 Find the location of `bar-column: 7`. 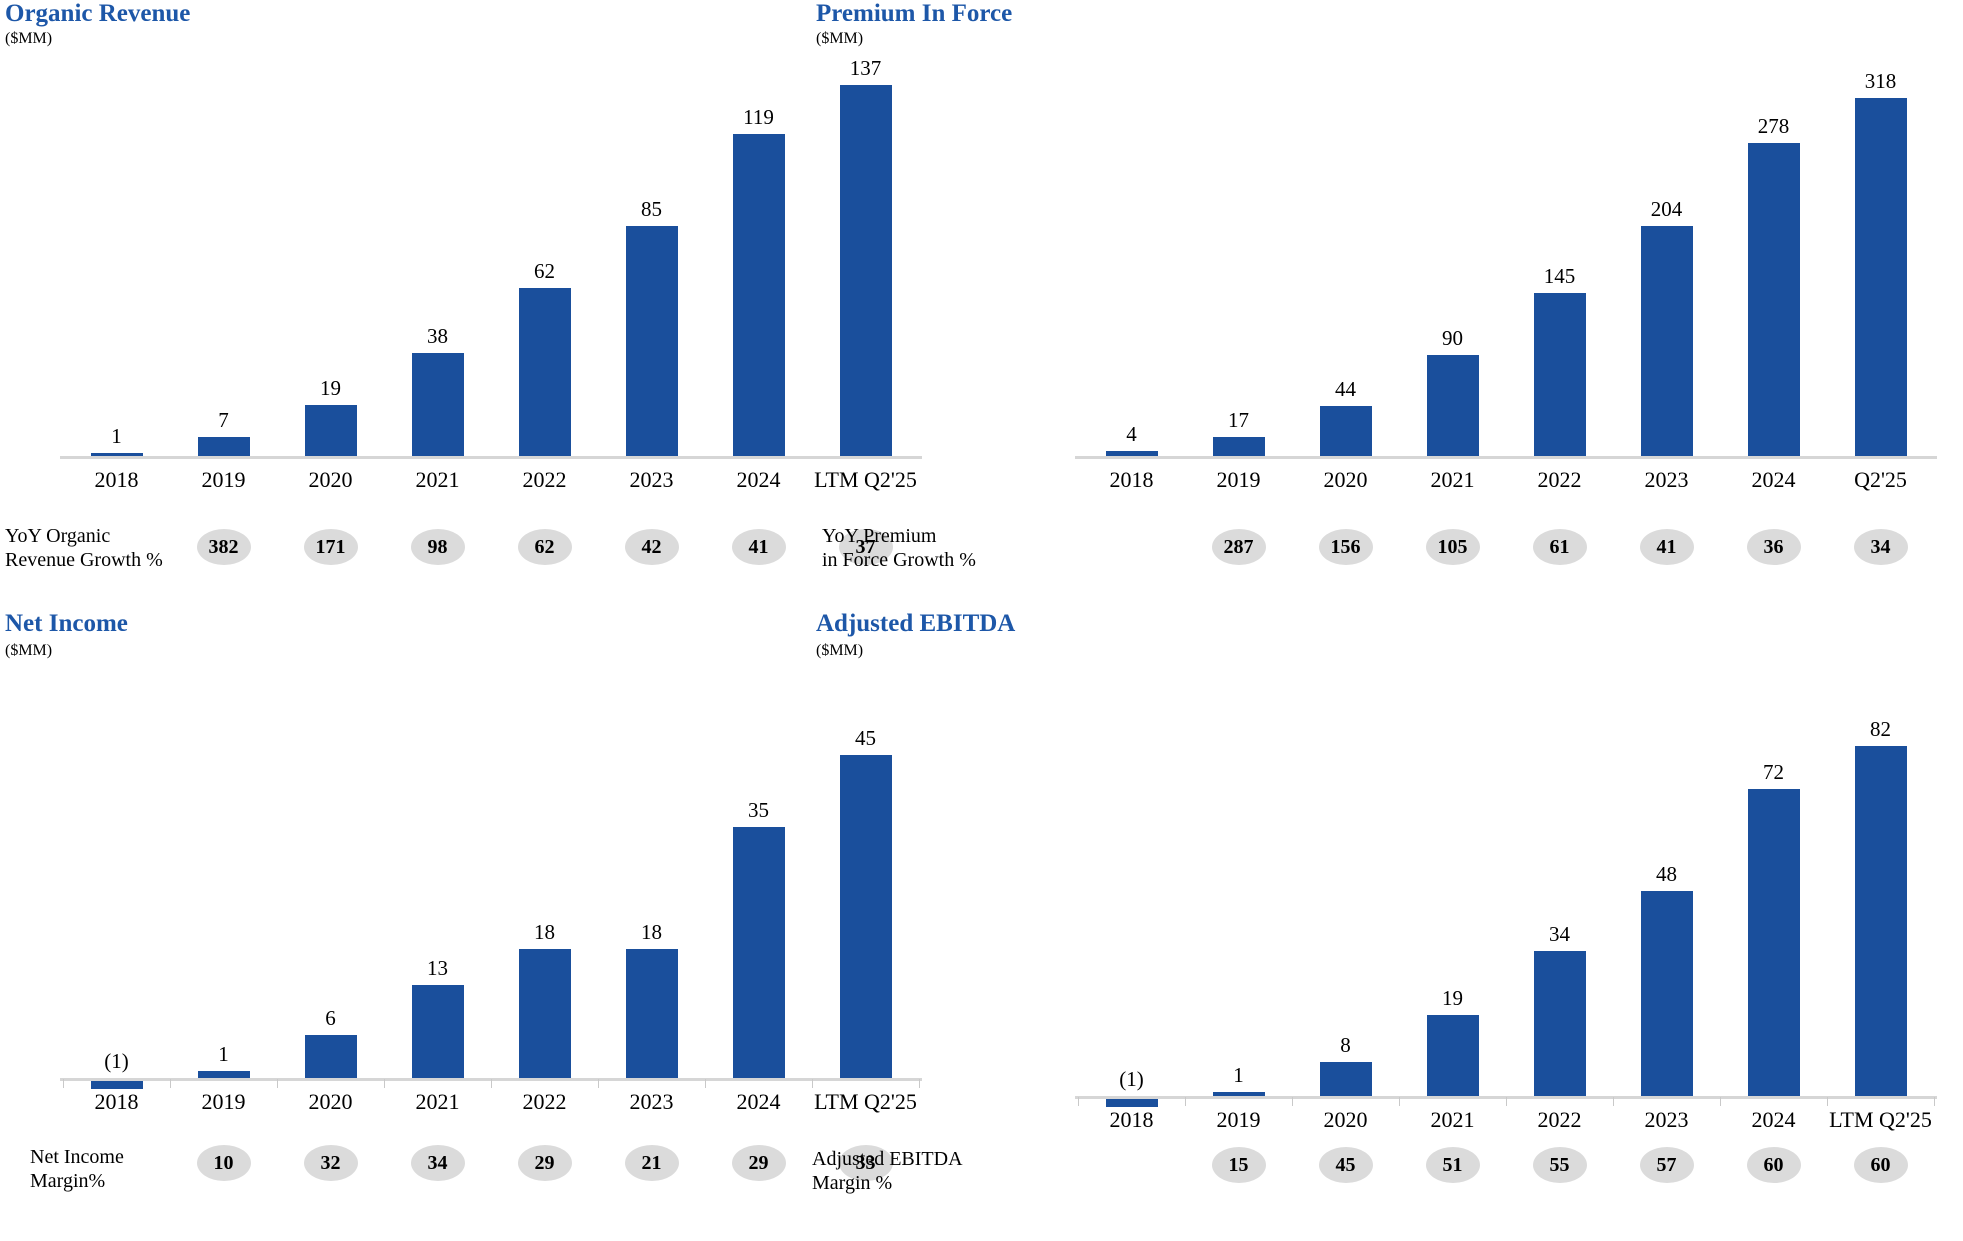

bar-column: 7 is located at coordinates (223, 277).